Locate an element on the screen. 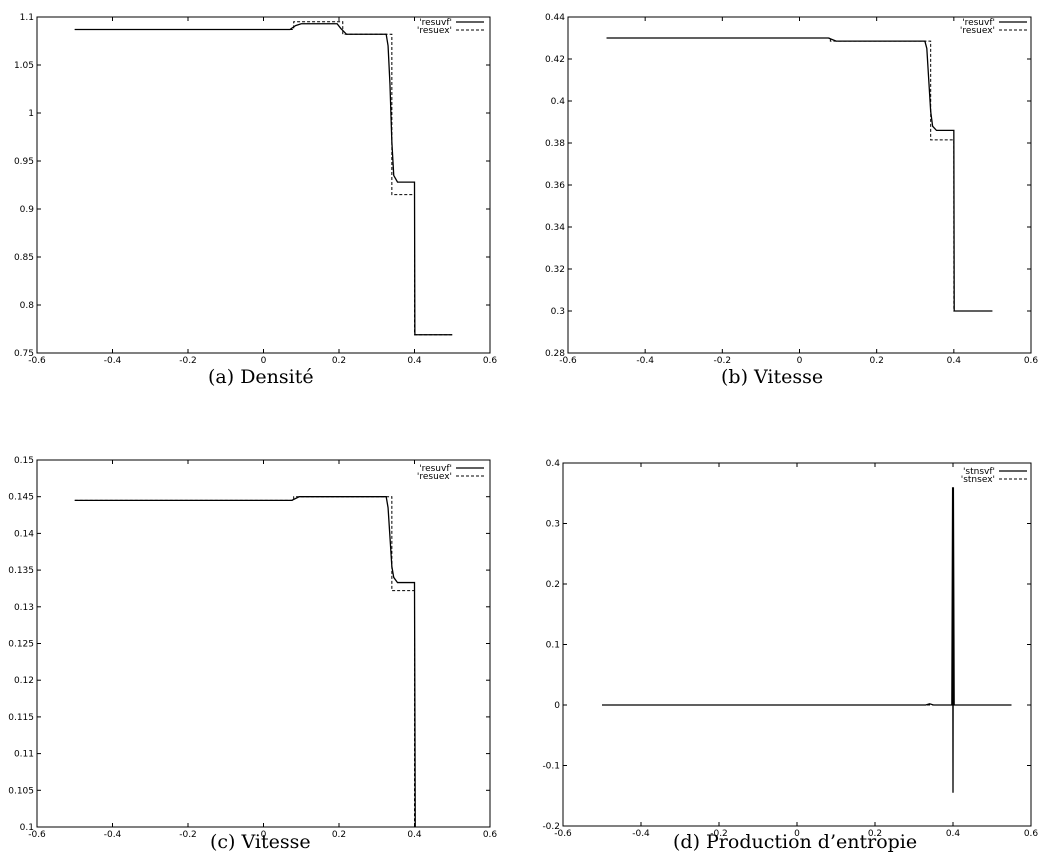 The image size is (1042, 862). legend-label: 'stnsvf' is located at coordinates (979, 472).